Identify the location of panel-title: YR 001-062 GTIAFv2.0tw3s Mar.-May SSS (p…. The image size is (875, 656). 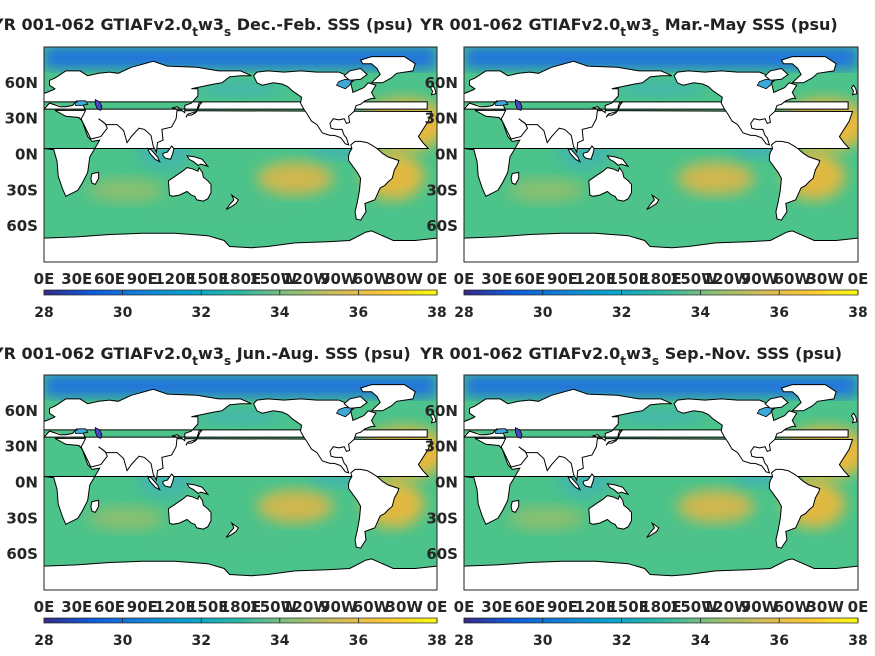
(628, 27).